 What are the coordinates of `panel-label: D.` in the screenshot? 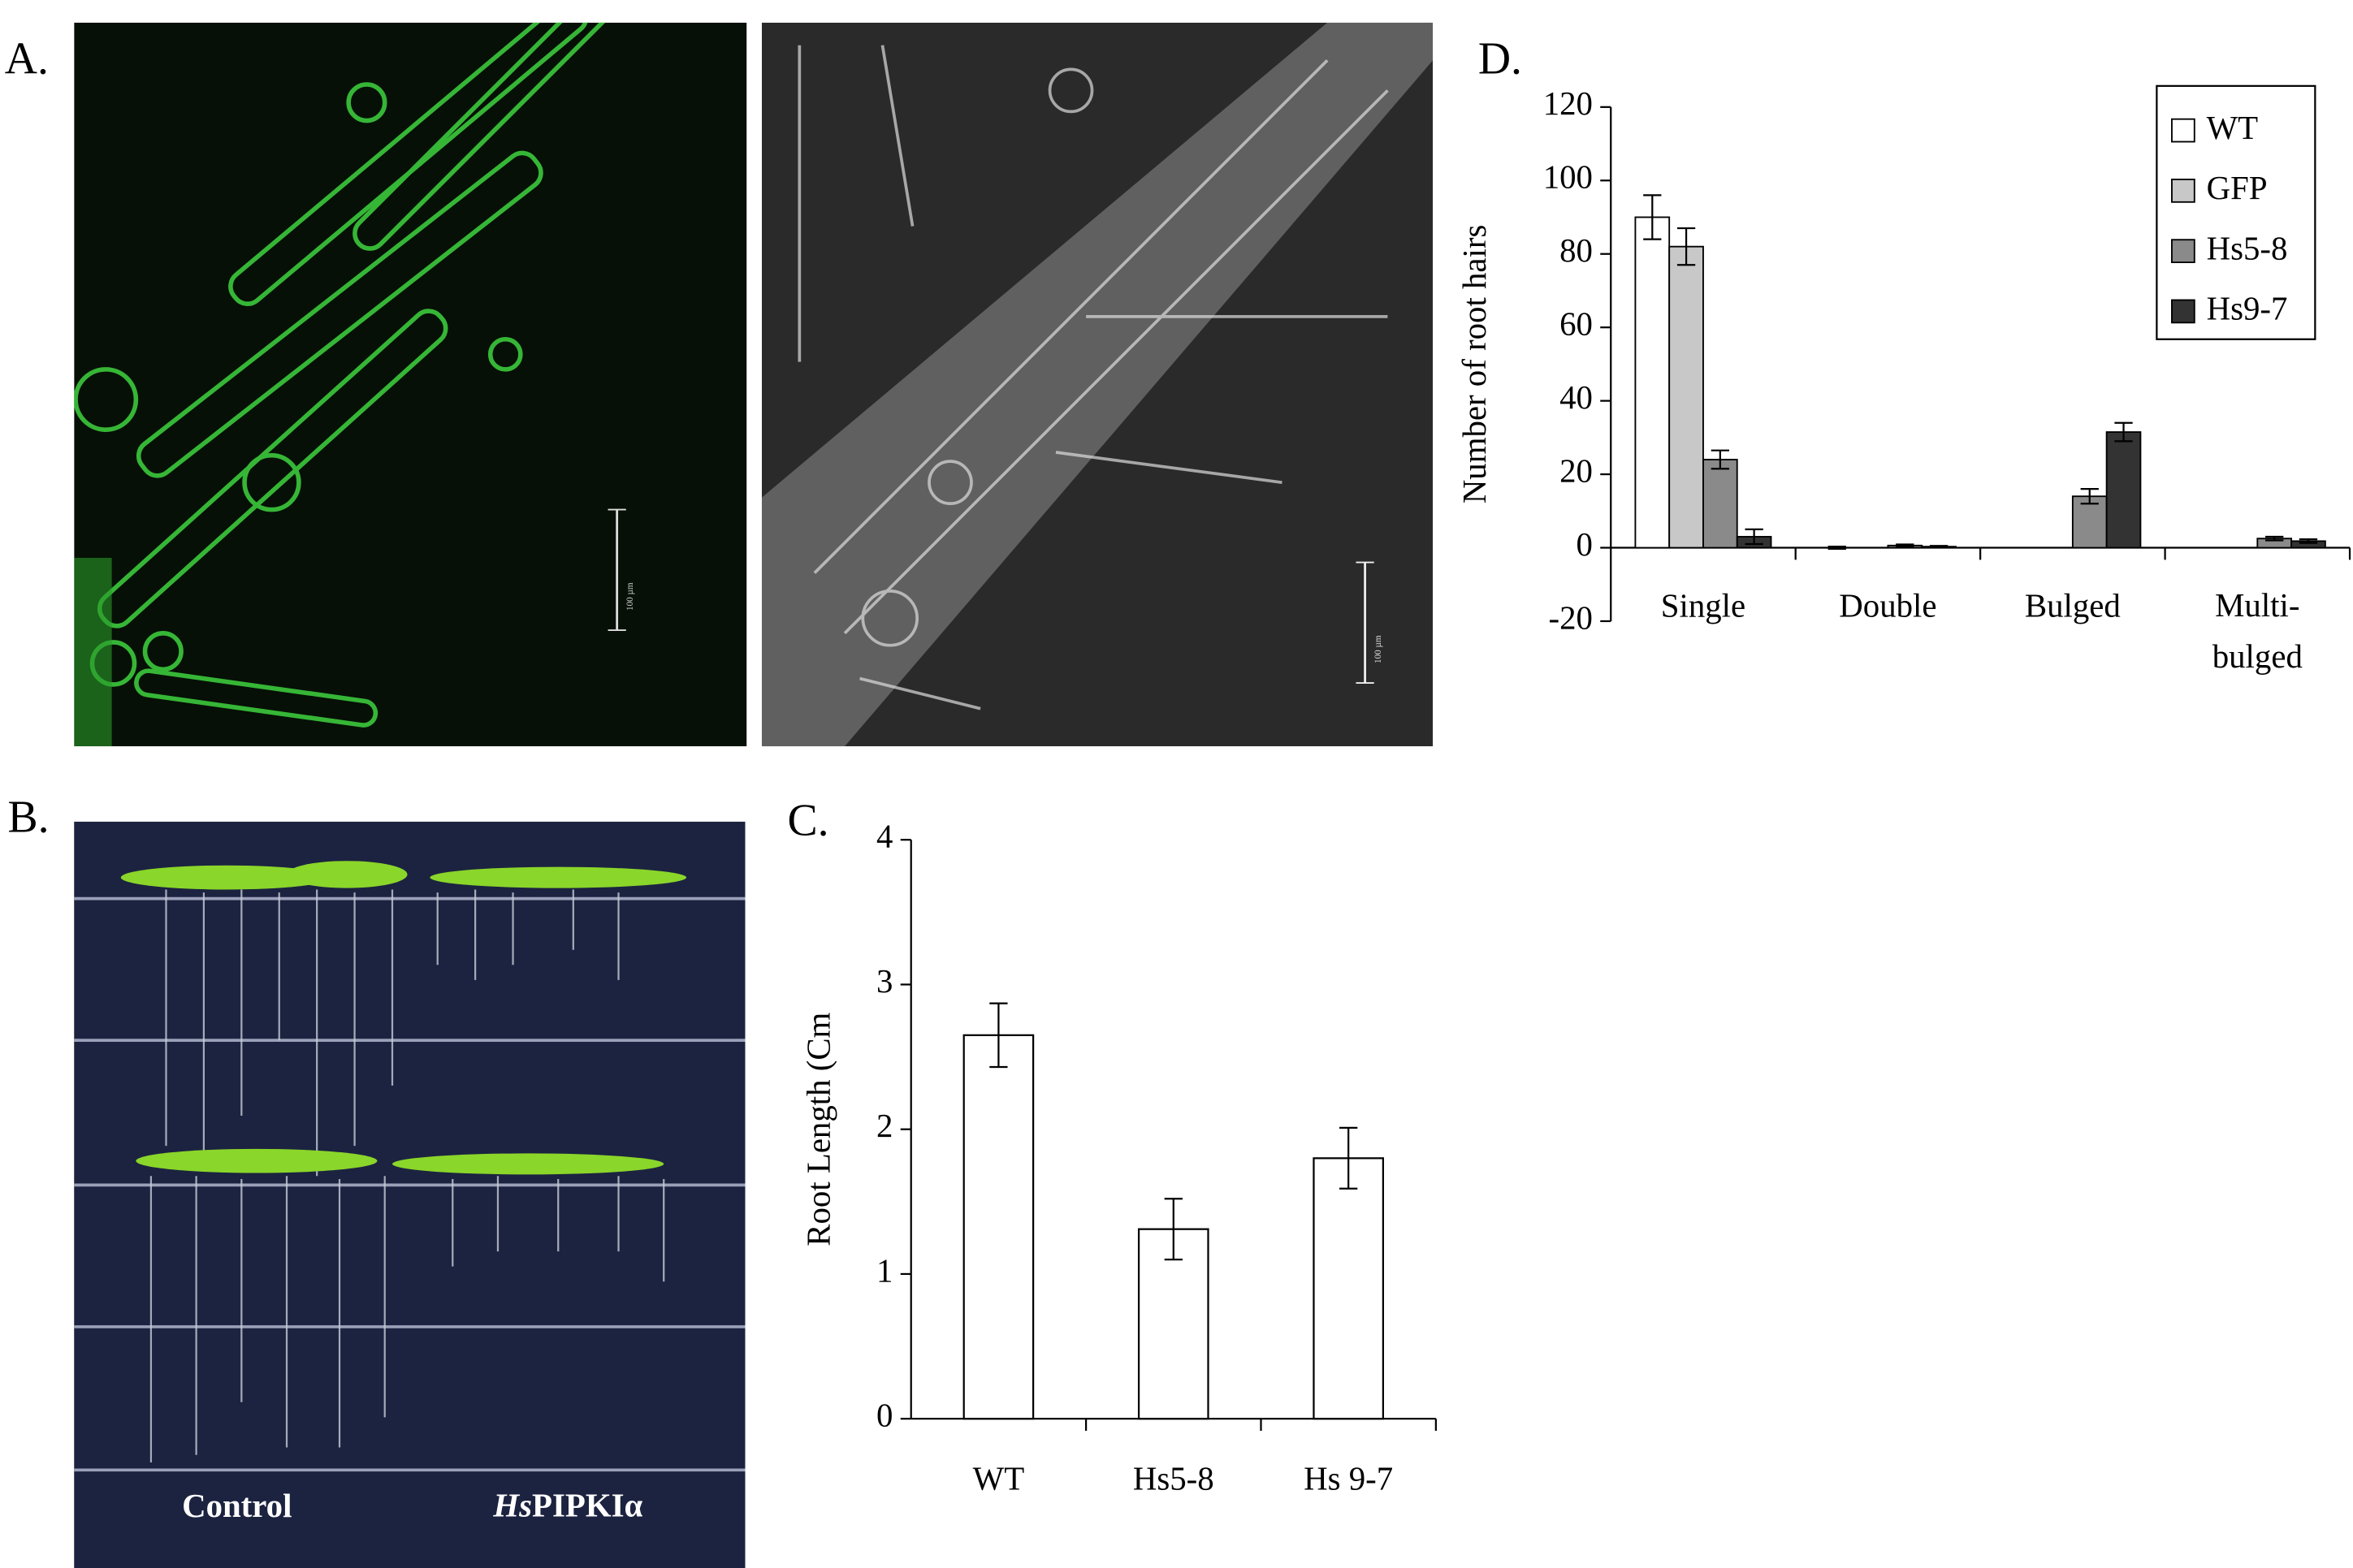 It's located at (1500, 59).